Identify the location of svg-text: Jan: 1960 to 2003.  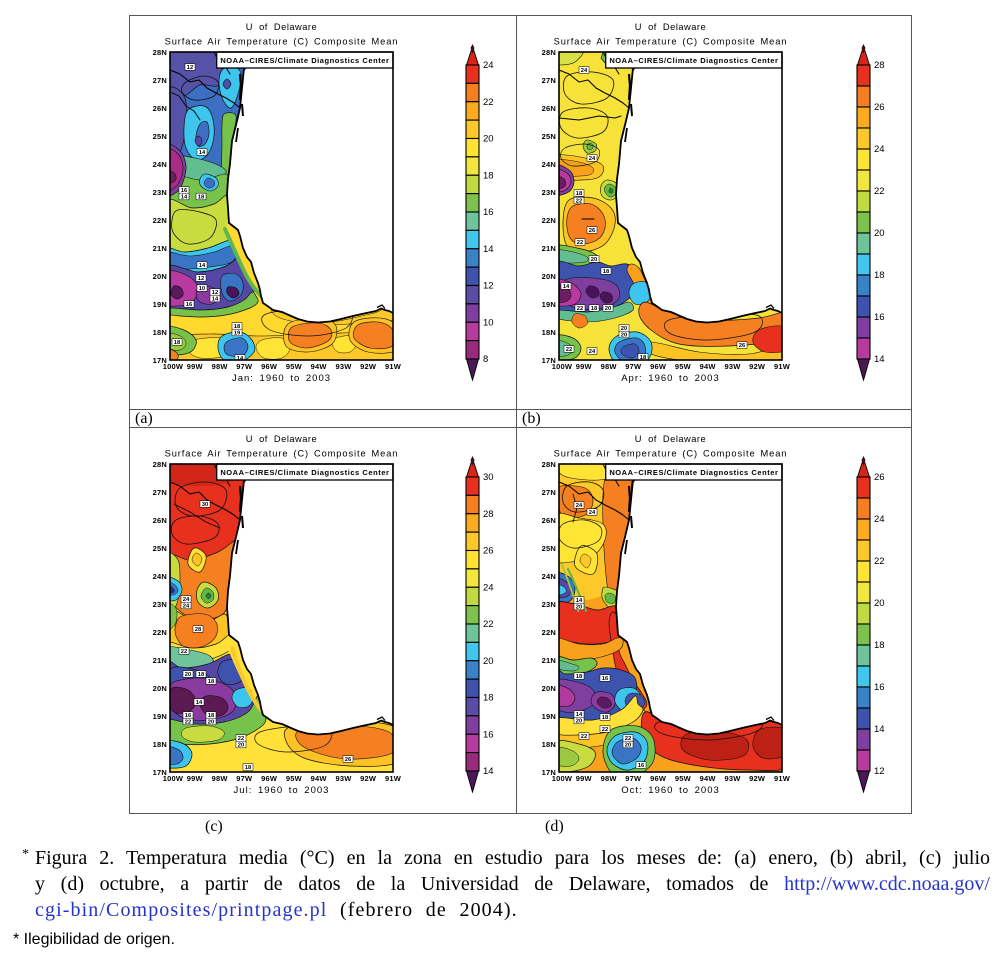
(281, 378).